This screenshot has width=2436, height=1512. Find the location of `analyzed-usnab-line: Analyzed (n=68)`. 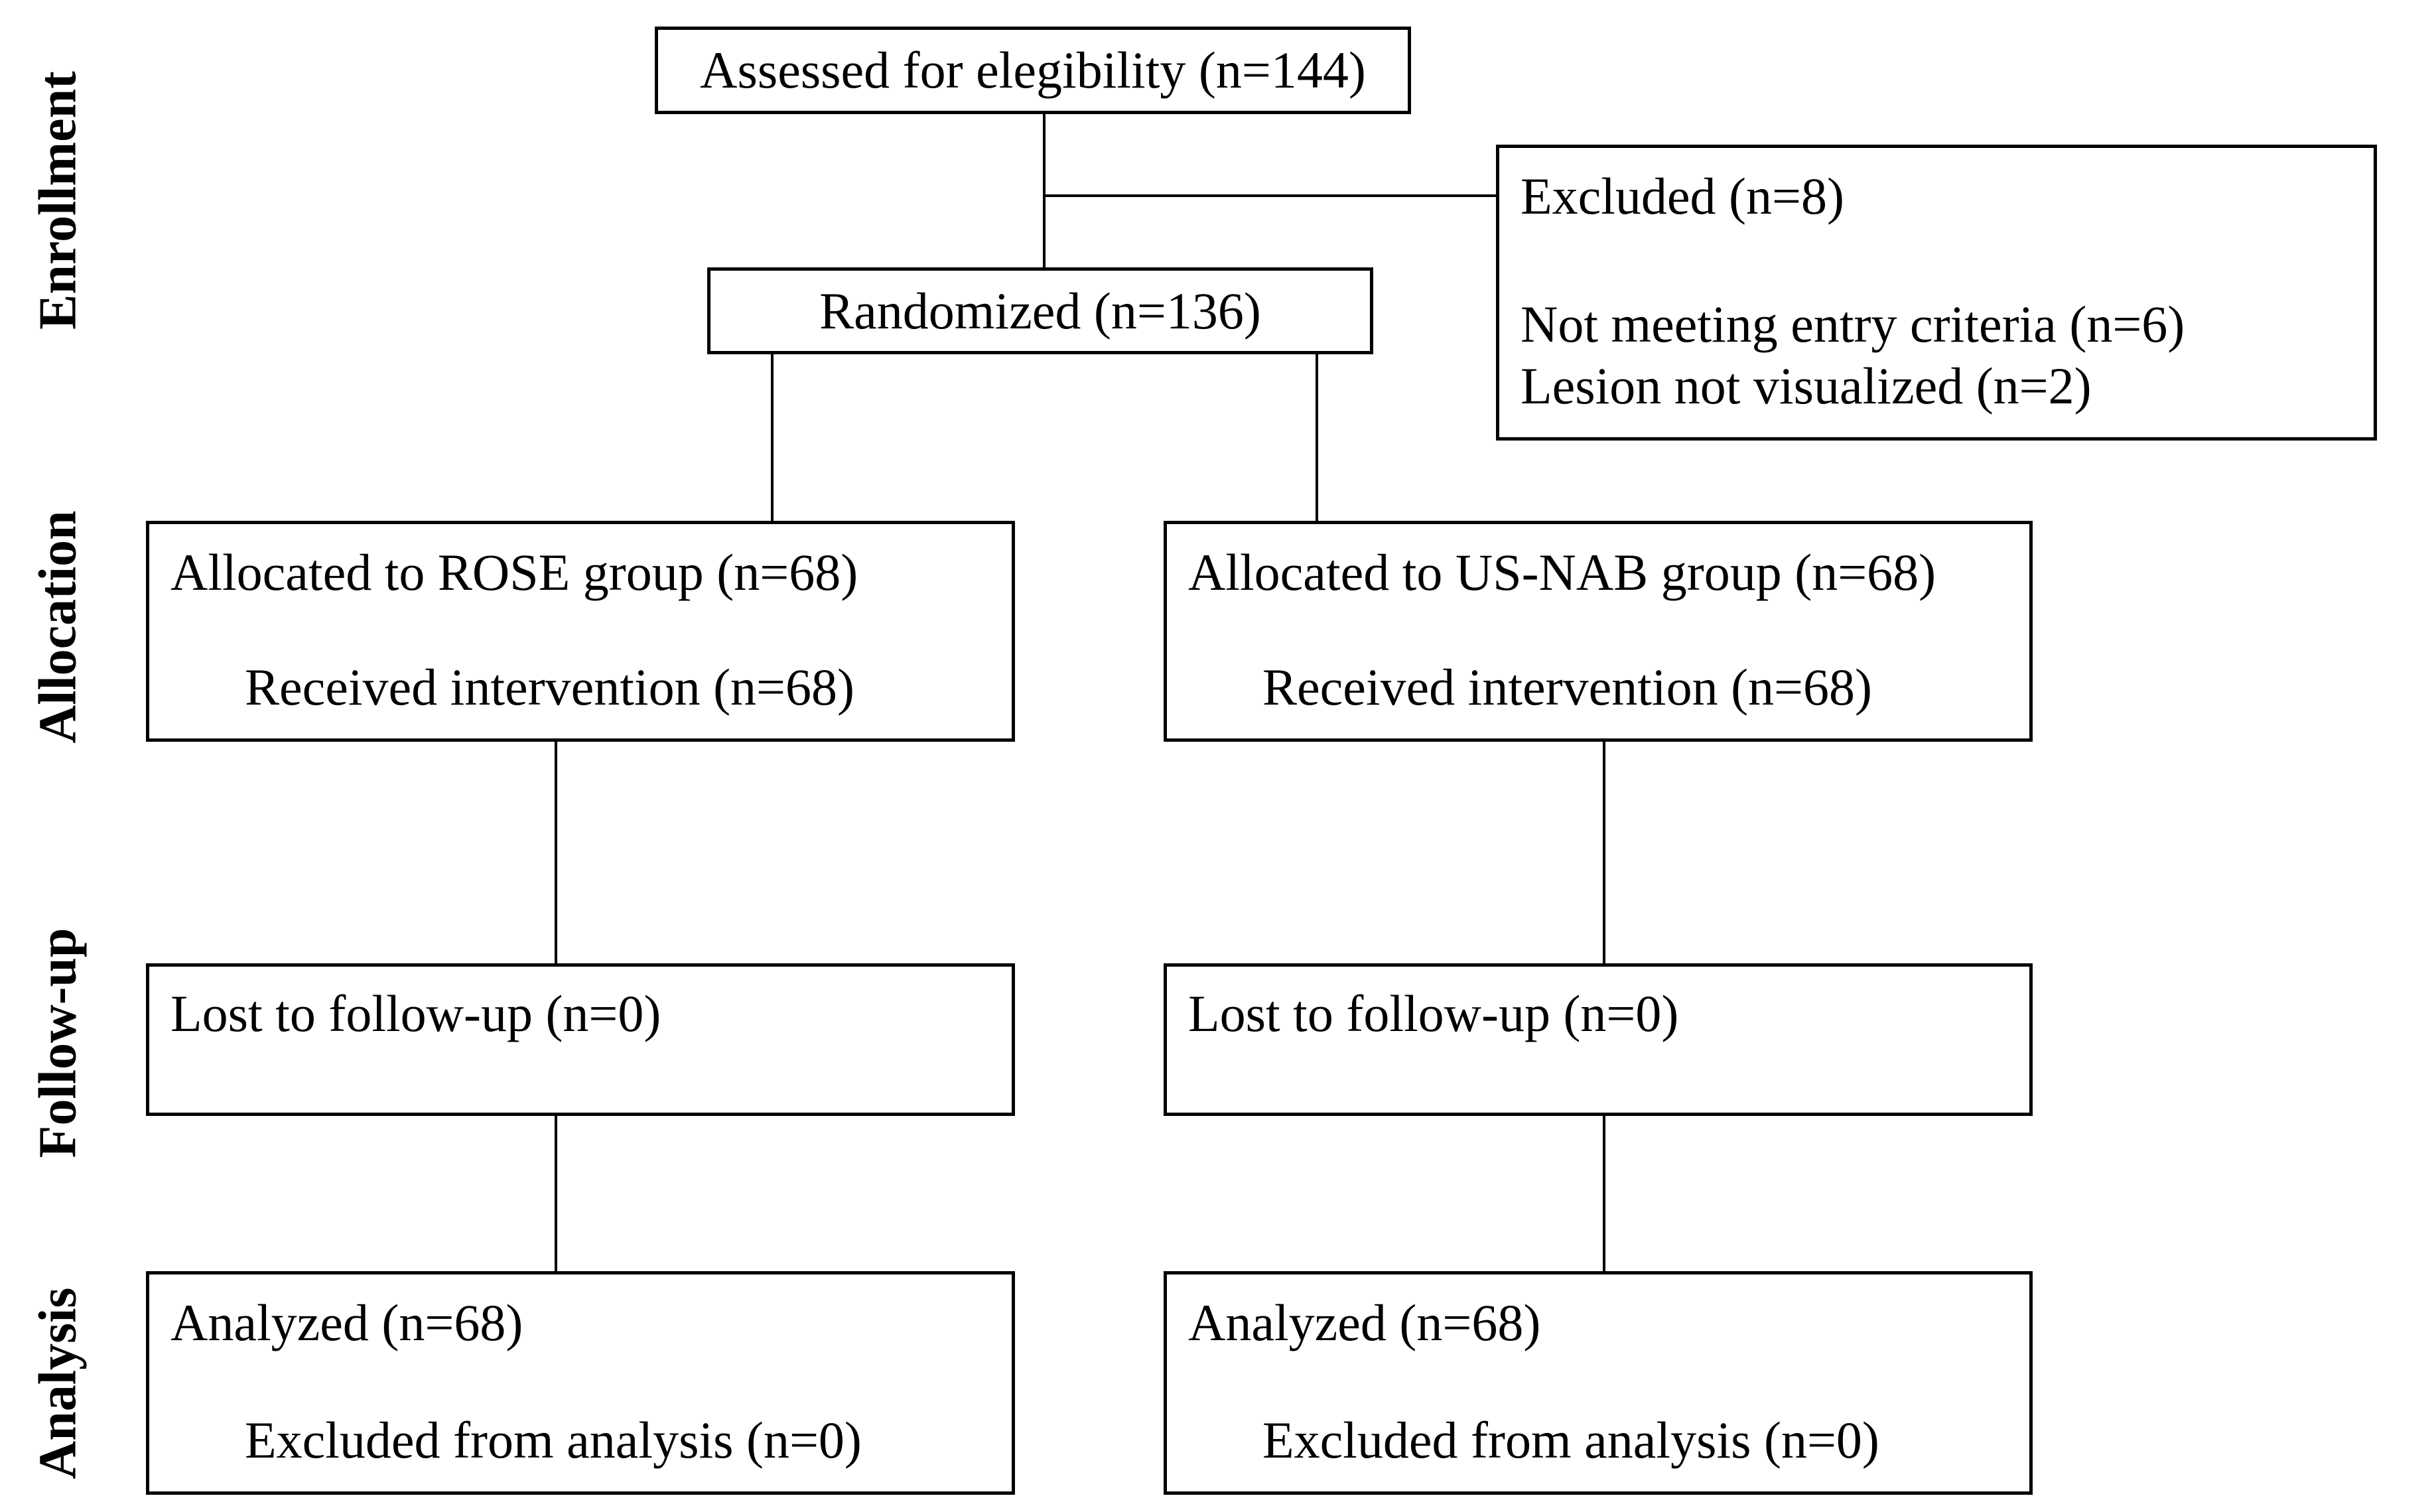

analyzed-usnab-line: Analyzed (n=68) is located at coordinates (1364, 1322).